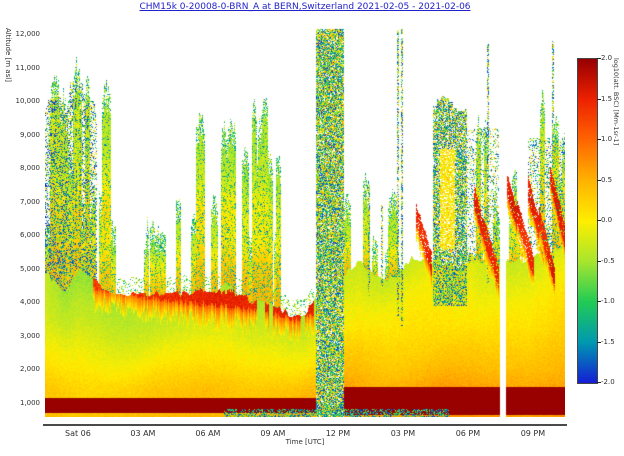  Describe the element at coordinates (29, 335) in the screenshot. I see `y-tick-label: 3,000` at that location.